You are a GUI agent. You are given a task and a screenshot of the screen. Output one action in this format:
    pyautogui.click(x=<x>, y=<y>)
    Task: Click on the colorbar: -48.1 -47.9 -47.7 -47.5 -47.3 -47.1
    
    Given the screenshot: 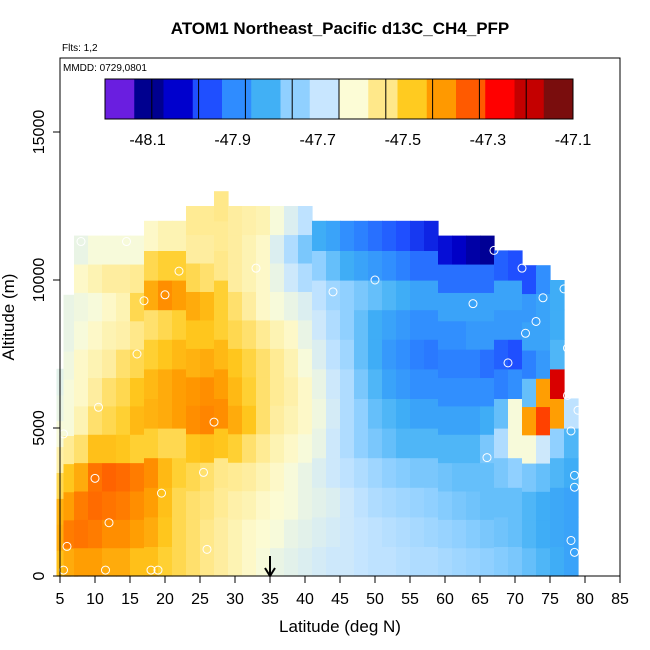 What is the action you would take?
    pyautogui.click(x=347, y=113)
    